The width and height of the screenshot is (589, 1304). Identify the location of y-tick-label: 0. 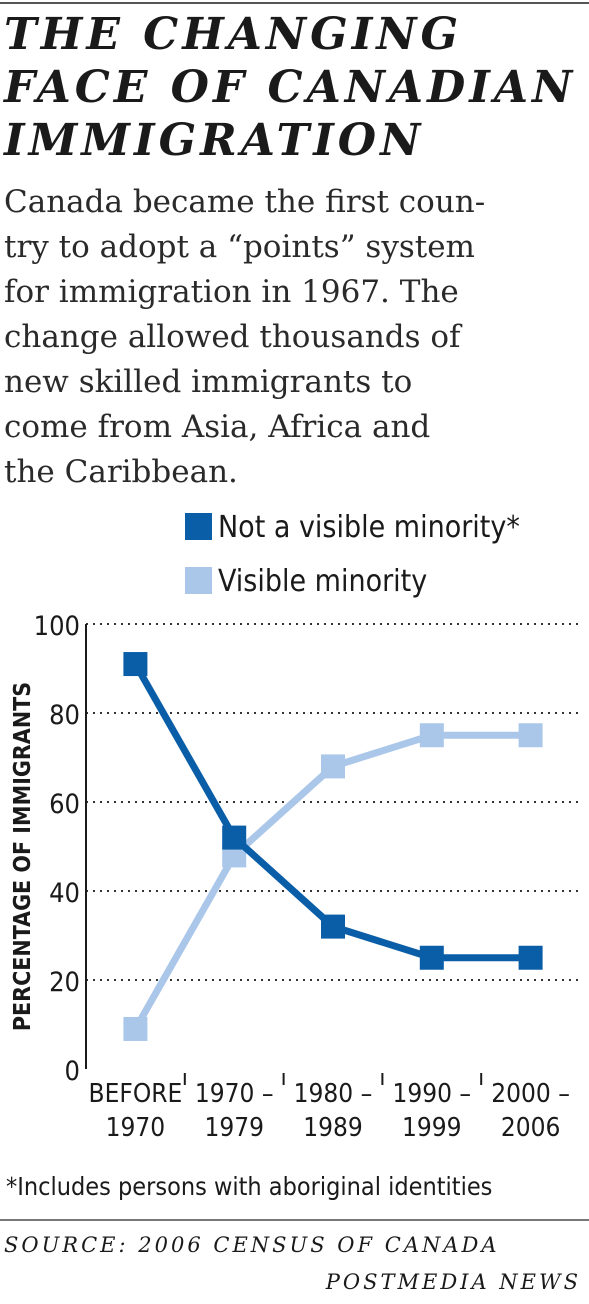
(72, 1071).